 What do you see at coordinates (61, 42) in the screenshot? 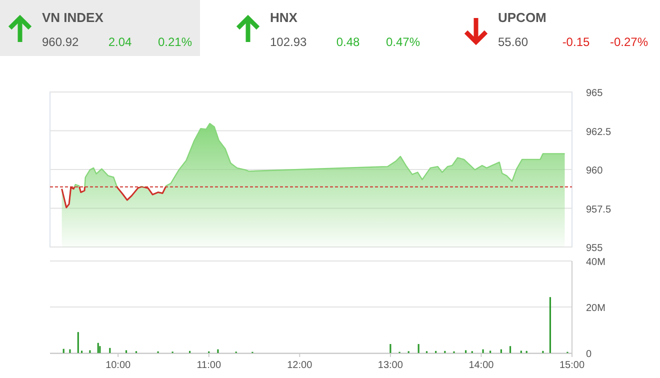
I see `text: 960.92` at bounding box center [61, 42].